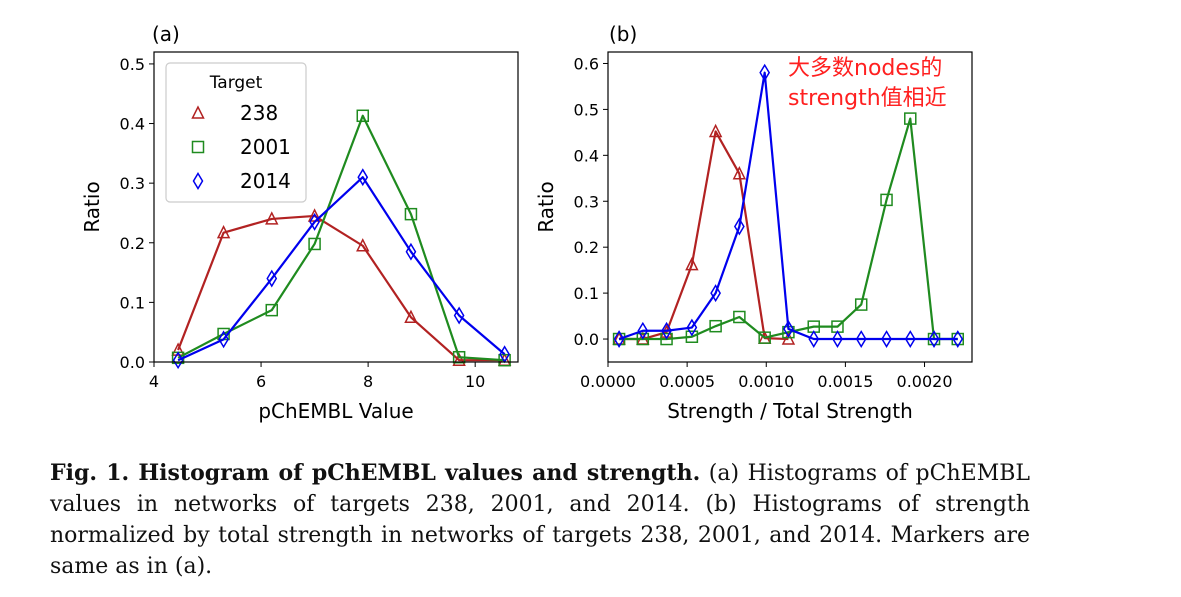  I want to click on x-tick-label: 0.0015, so click(845, 381).